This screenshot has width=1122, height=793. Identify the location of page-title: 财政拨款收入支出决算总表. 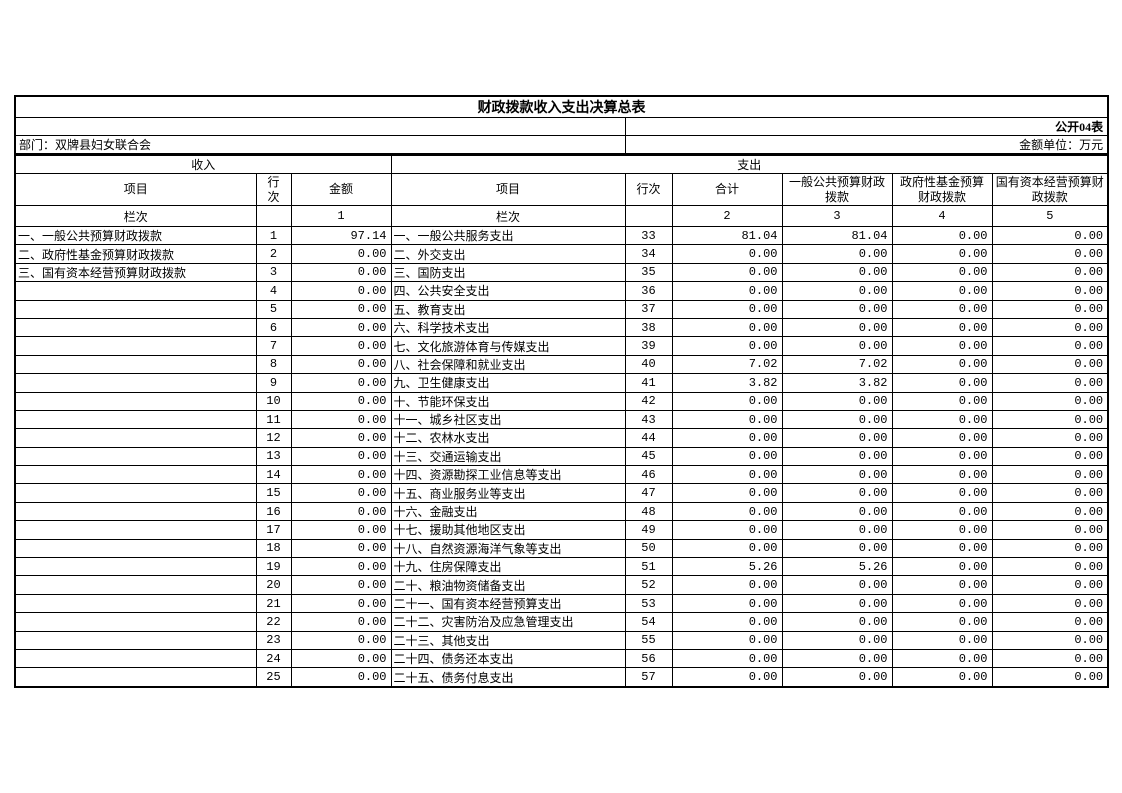
(562, 107).